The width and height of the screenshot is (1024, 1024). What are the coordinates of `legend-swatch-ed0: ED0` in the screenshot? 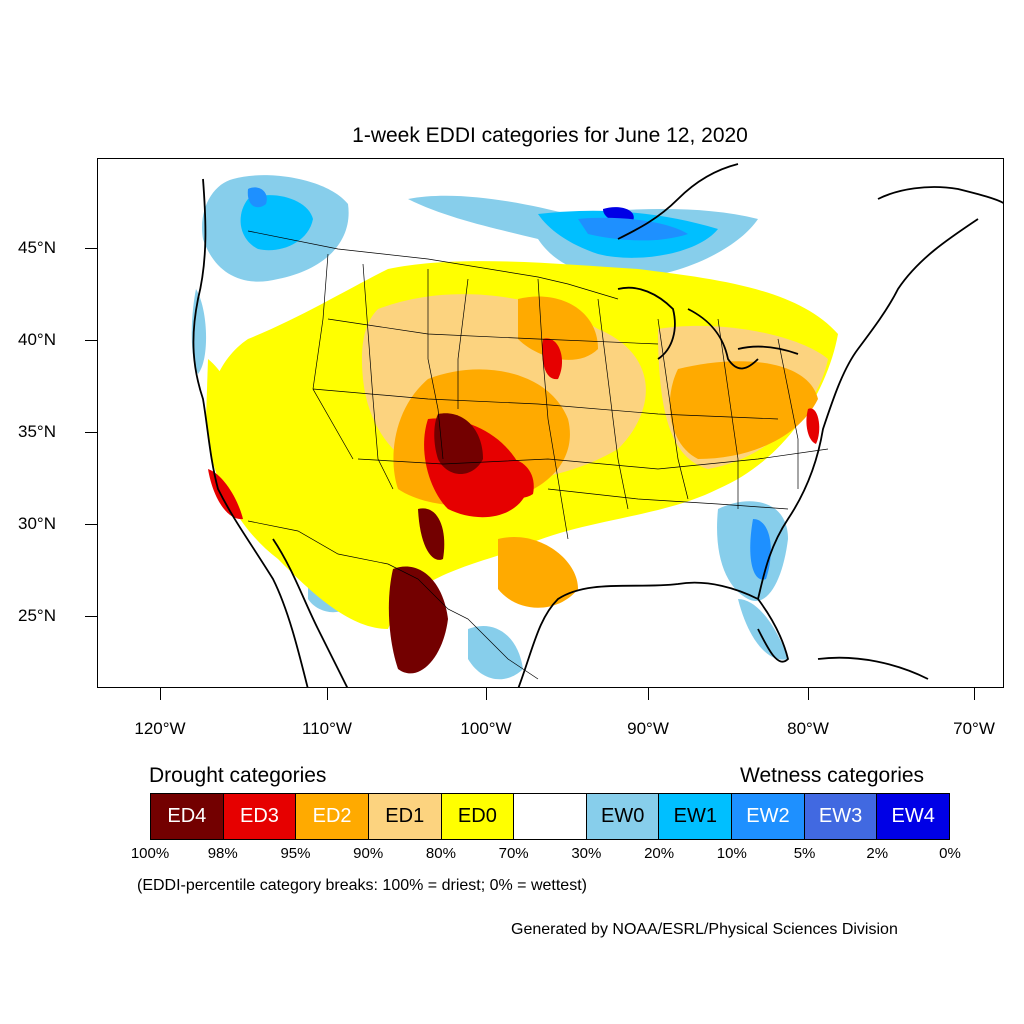 It's located at (478, 816).